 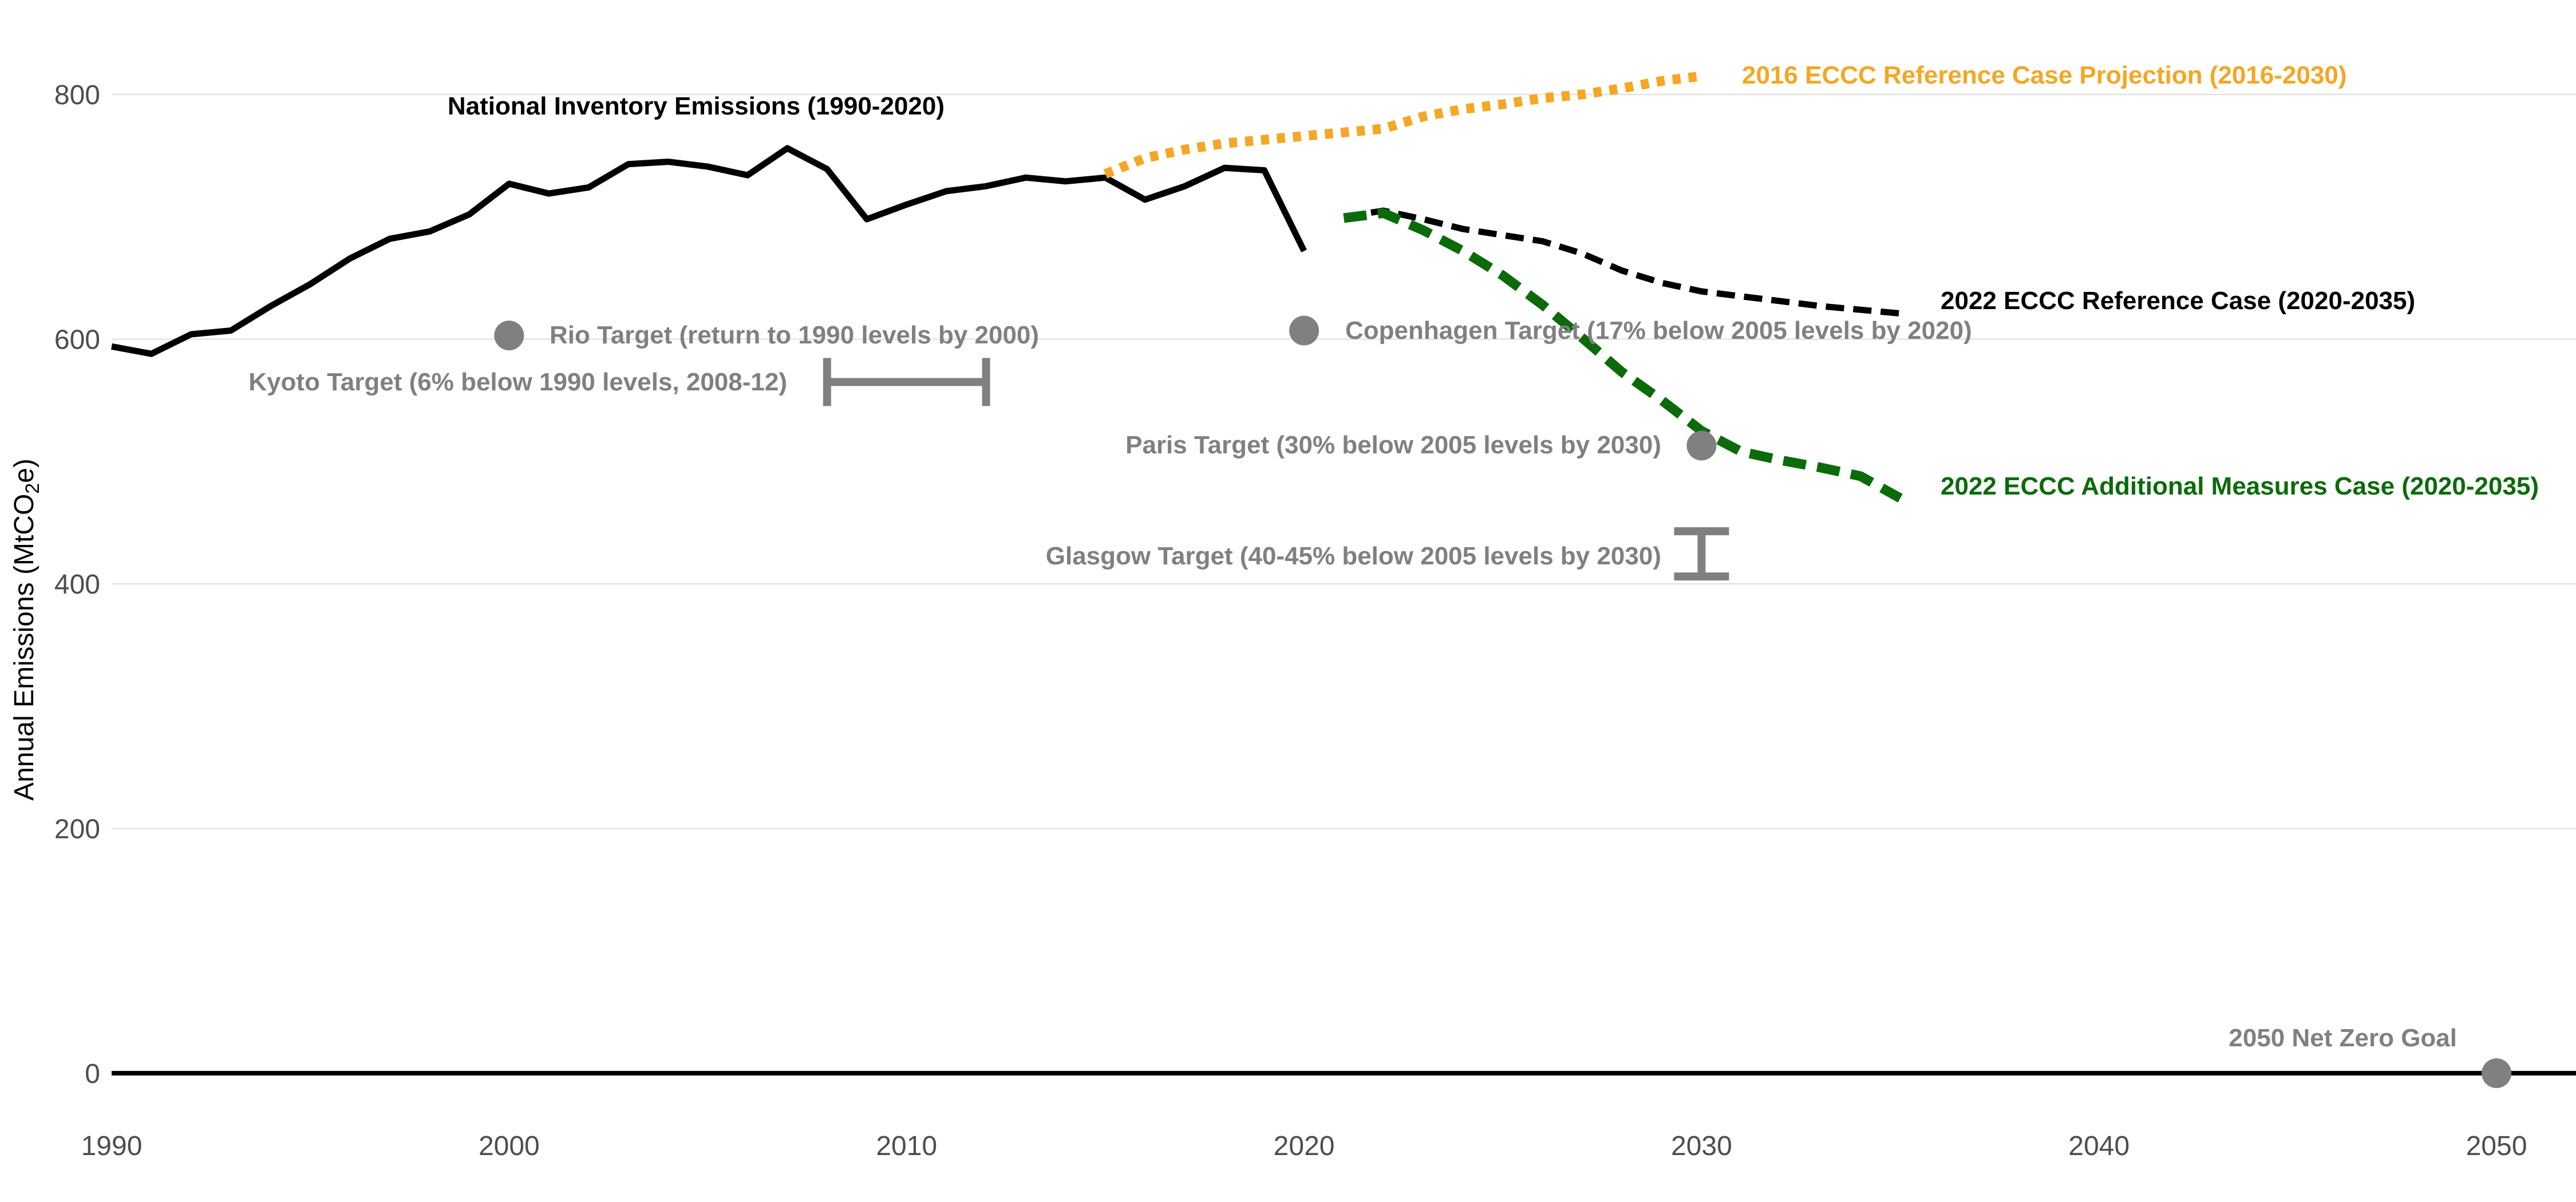 I want to click on x-tick-label-2030: 2030, so click(x=1701, y=1146).